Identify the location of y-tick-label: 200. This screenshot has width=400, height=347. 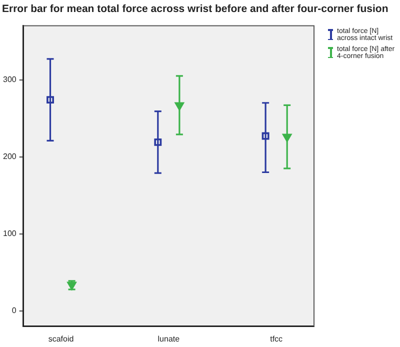
(9, 157).